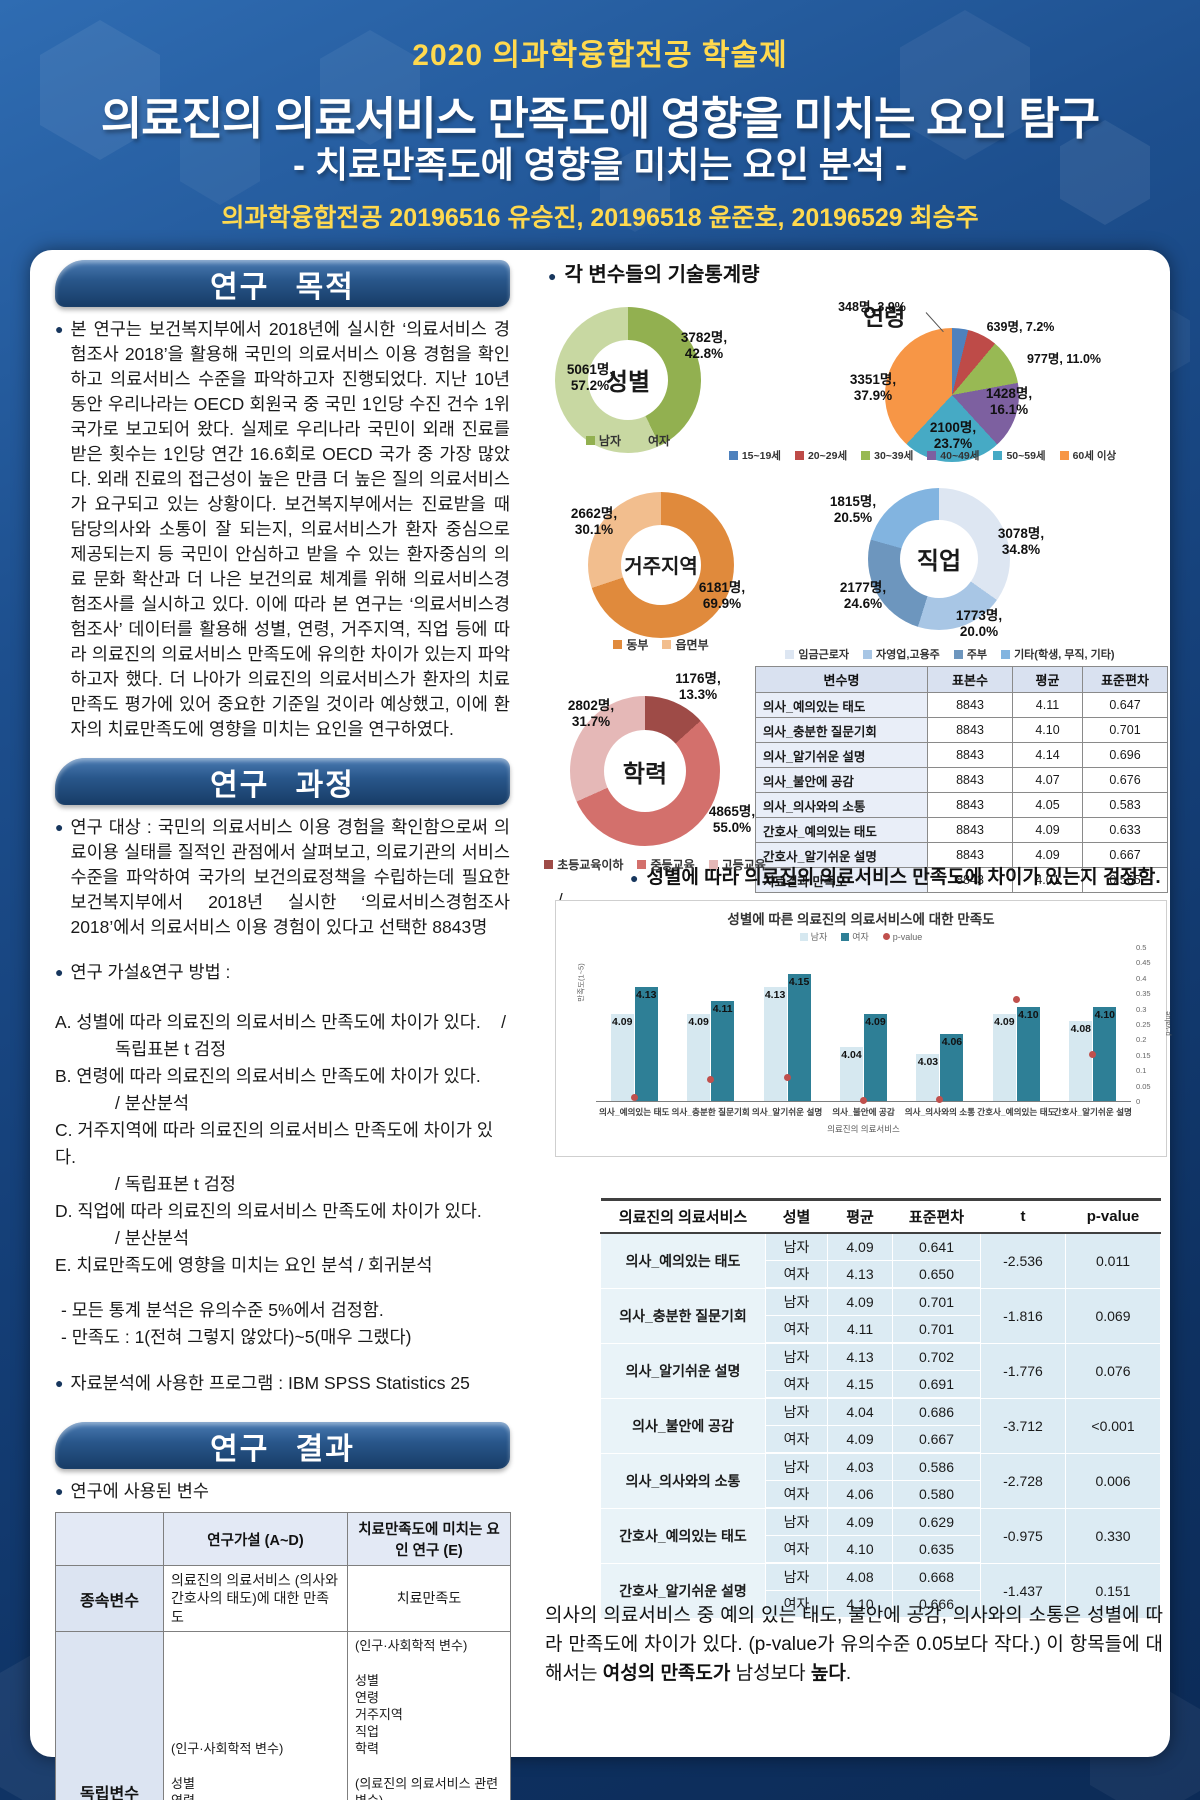 The width and height of the screenshot is (1200, 1800). What do you see at coordinates (1087, 455) in the screenshot?
I see `age-legend-item: 60세 이상` at bounding box center [1087, 455].